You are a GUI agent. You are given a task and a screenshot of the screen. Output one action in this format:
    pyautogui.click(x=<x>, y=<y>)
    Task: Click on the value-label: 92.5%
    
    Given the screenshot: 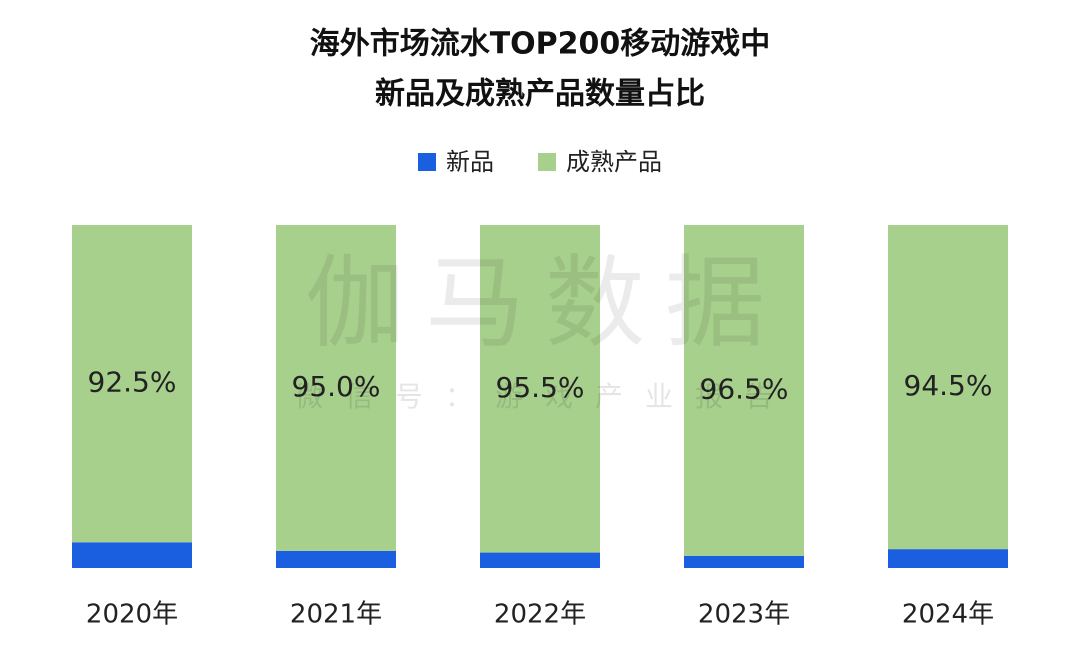 What is the action you would take?
    pyautogui.click(x=132, y=382)
    